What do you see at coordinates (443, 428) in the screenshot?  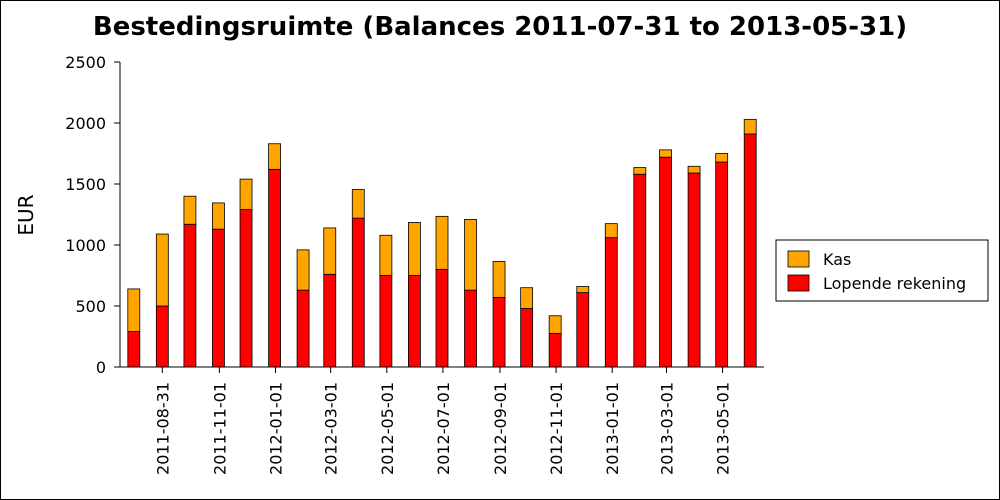 I see `x-tick-label: 2012-07-01` at bounding box center [443, 428].